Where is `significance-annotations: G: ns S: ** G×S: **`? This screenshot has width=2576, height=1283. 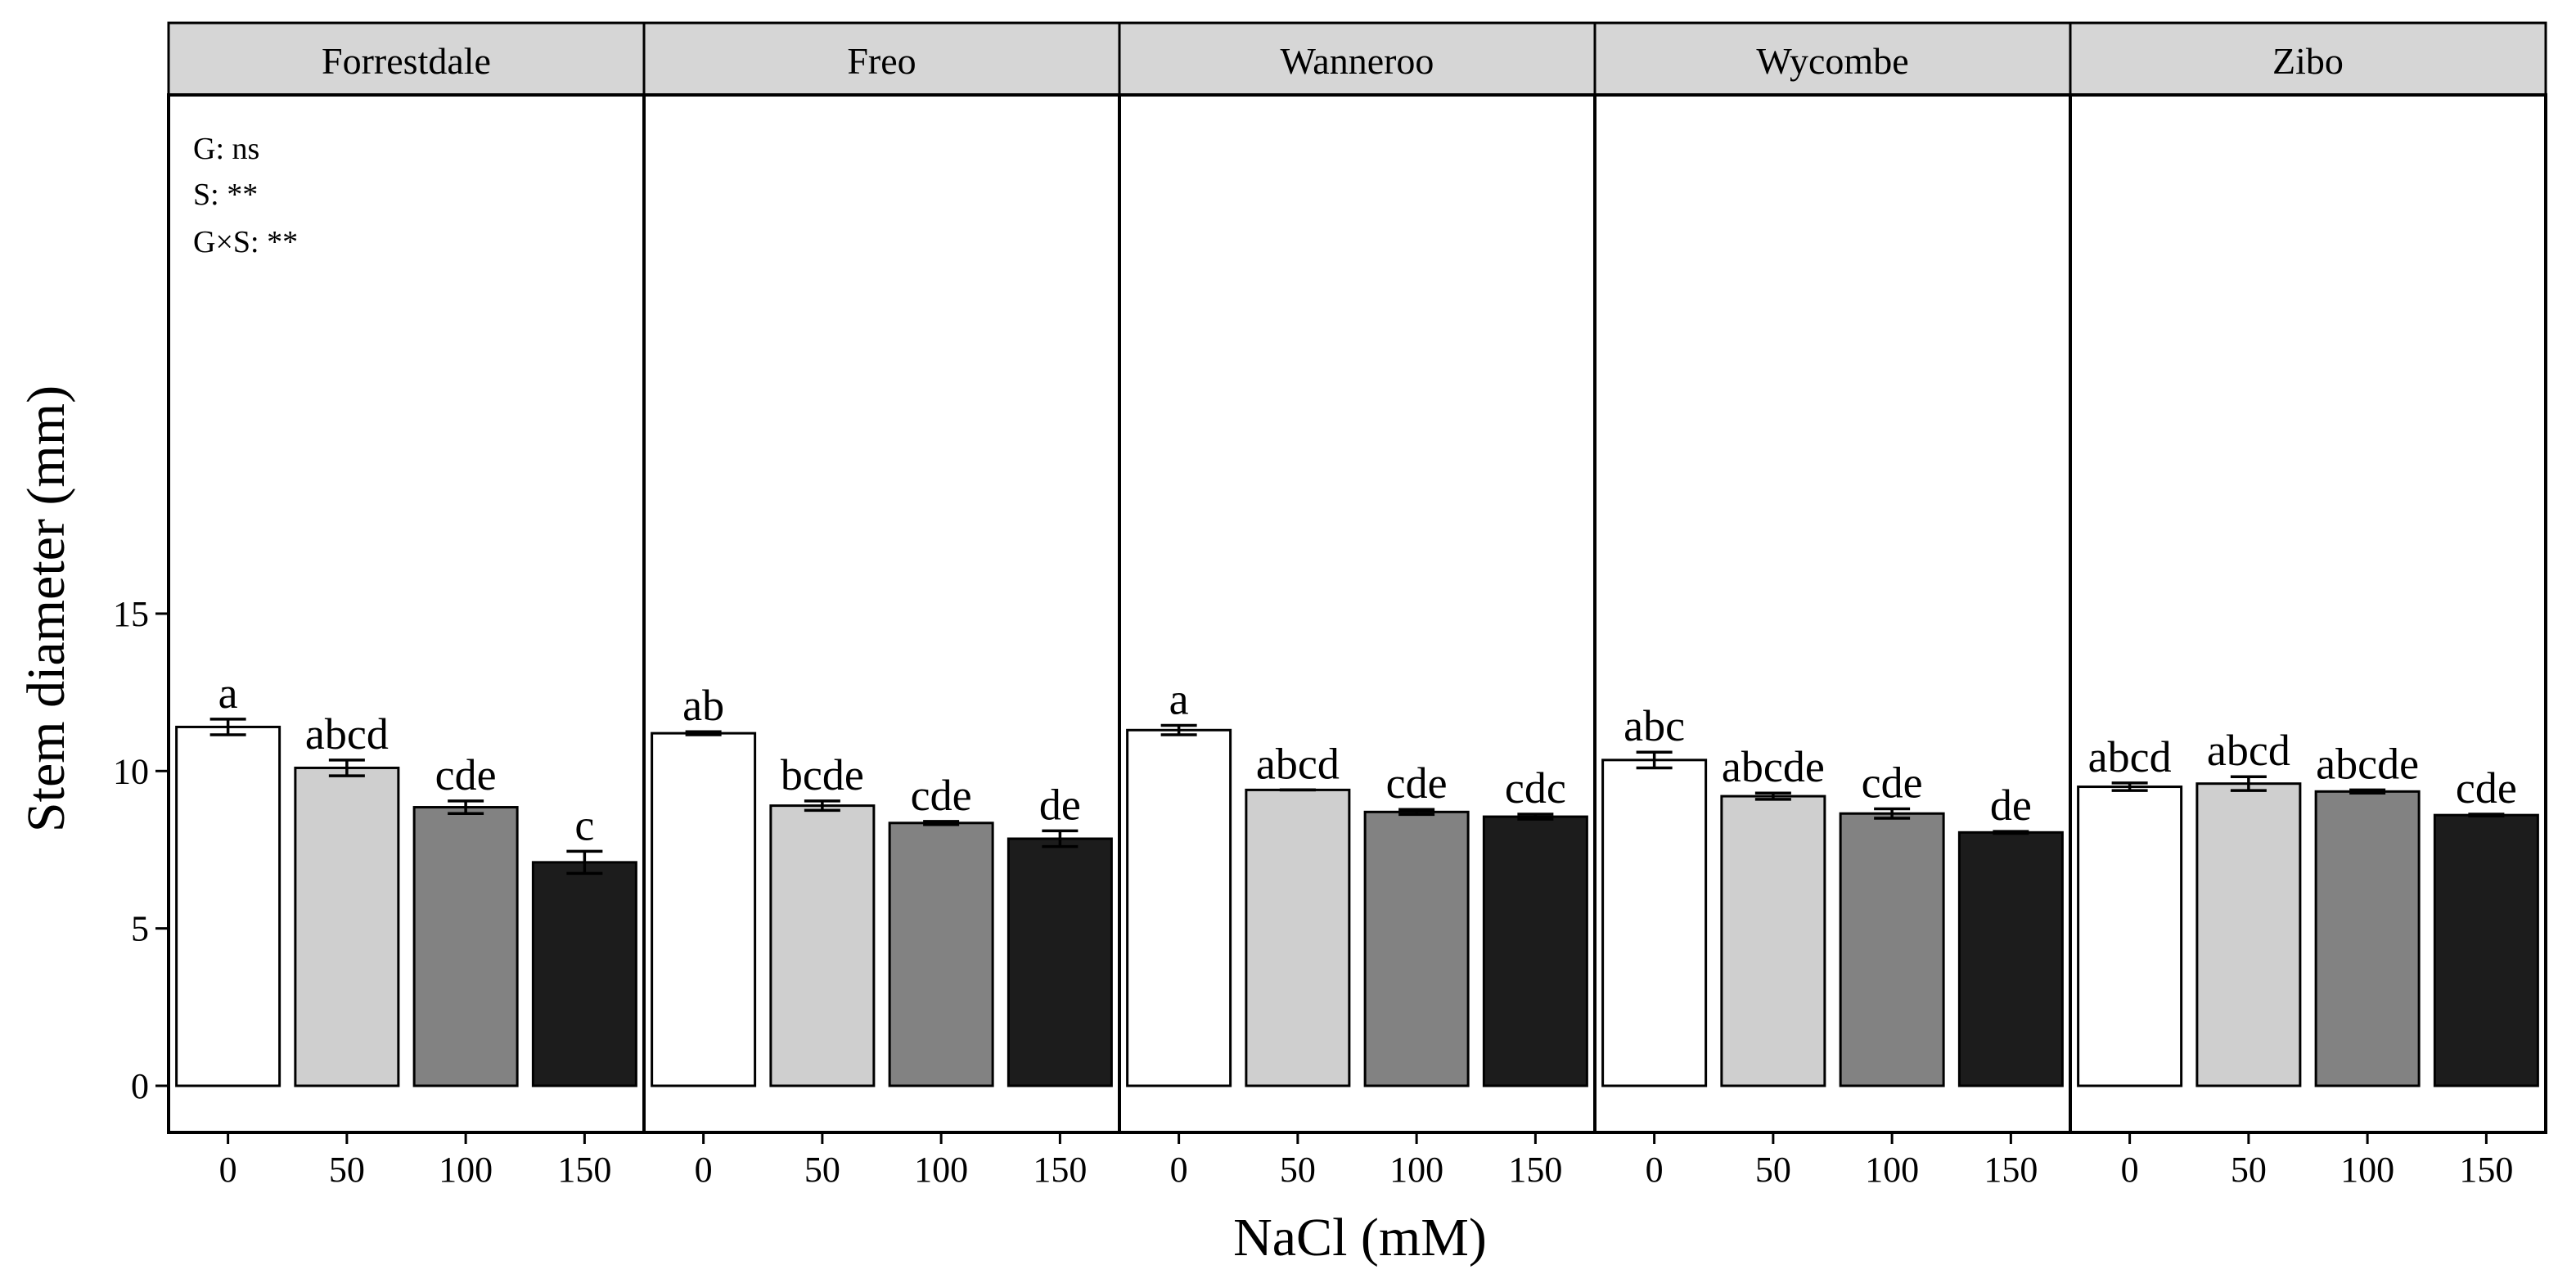
significance-annotations: G: ns S: ** G×S: ** is located at coordinates (245, 195).